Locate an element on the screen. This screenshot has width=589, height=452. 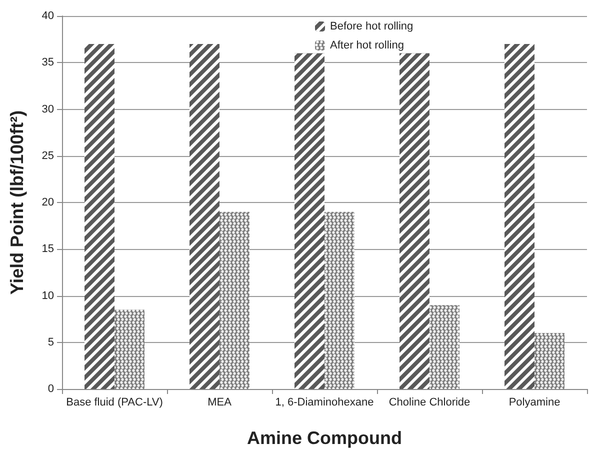
x-tick-label: 1, 6-Diaminohexane is located at coordinates (324, 402).